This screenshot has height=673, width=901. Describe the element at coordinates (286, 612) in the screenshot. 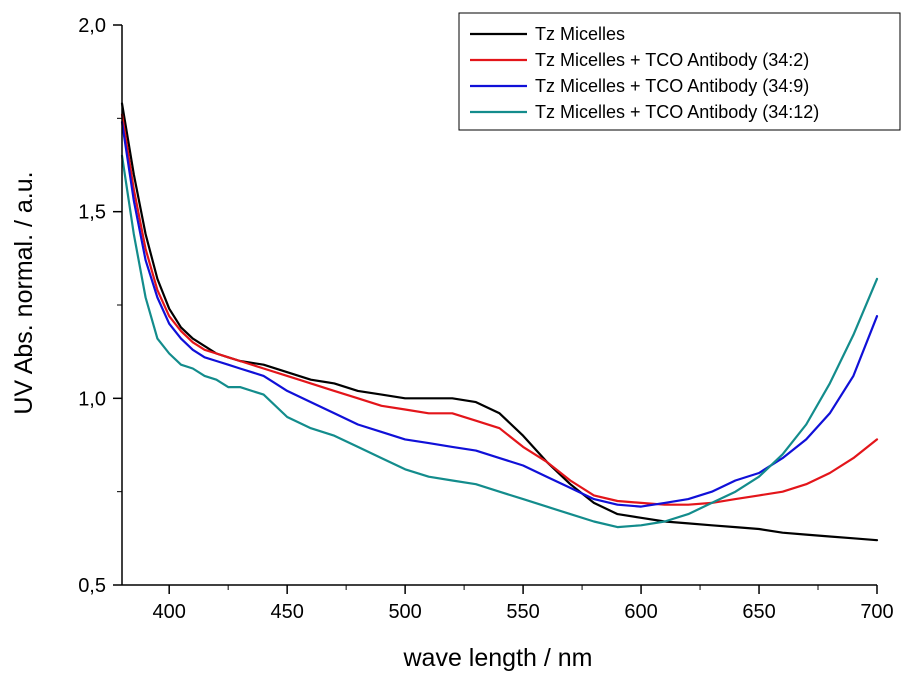

I see `x-tick-label: 450` at that location.